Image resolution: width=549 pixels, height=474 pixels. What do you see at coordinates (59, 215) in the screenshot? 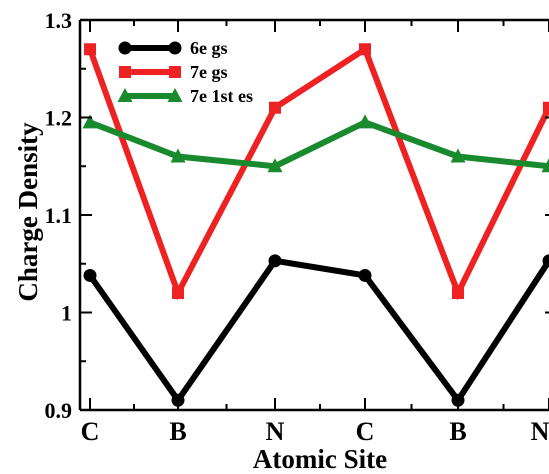
I see `y-tick-label: 1.1` at bounding box center [59, 215].